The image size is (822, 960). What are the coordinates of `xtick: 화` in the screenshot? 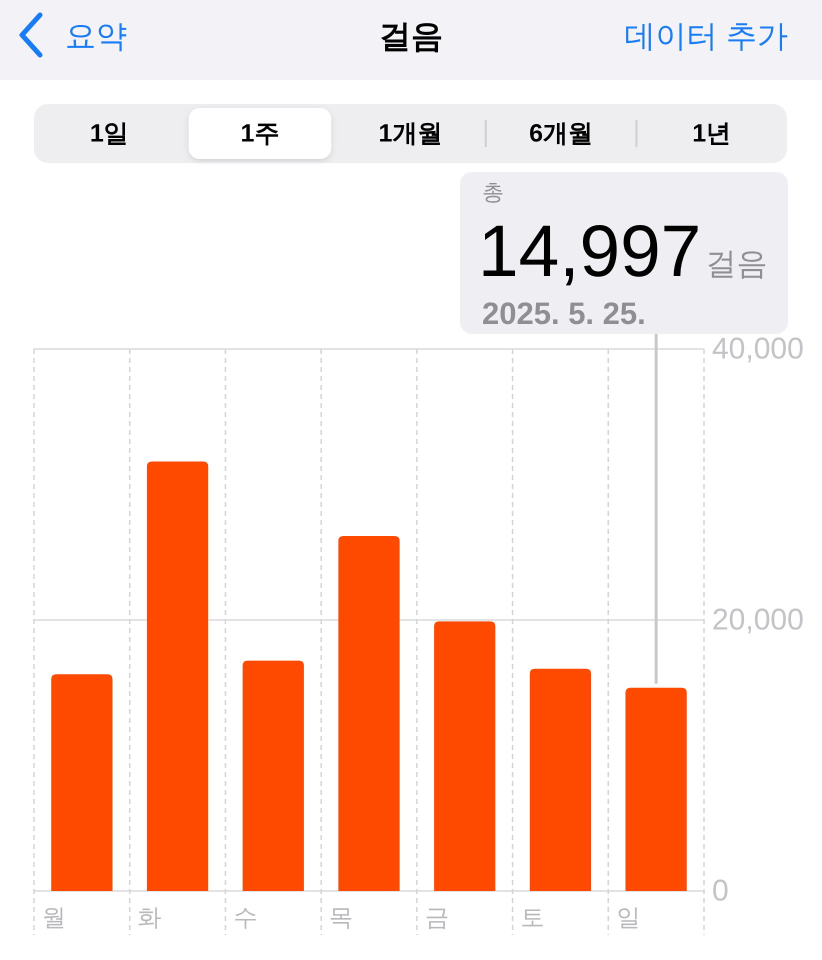 It's located at (150, 918).